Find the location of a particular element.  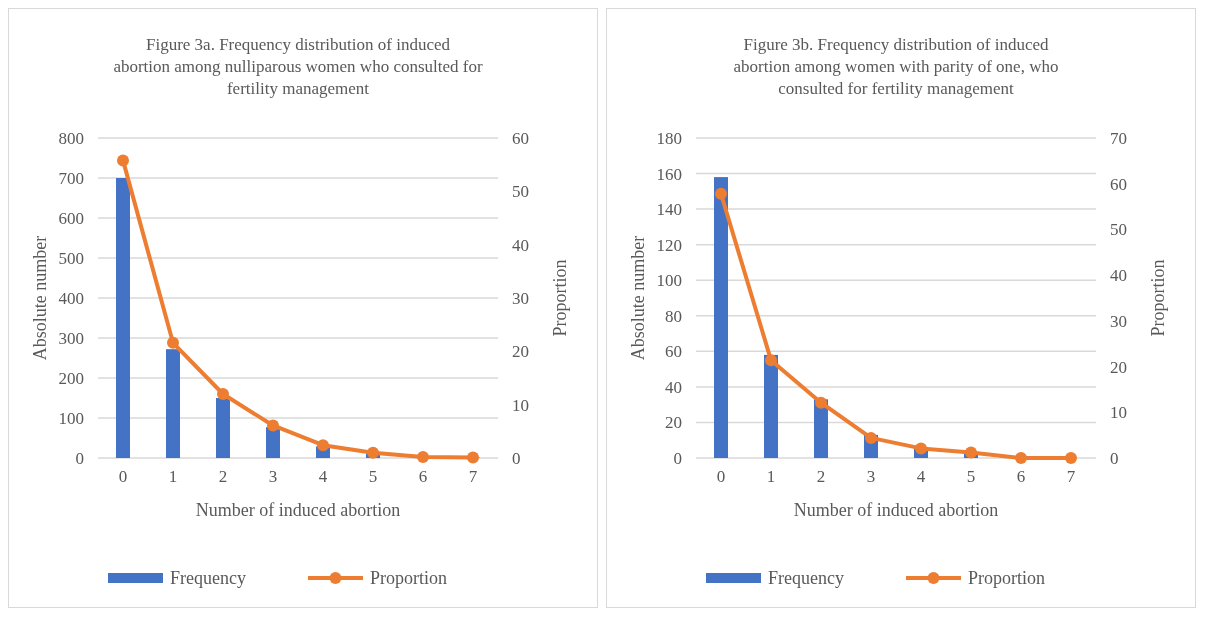

y-tick-label: 40 is located at coordinates (673, 387).